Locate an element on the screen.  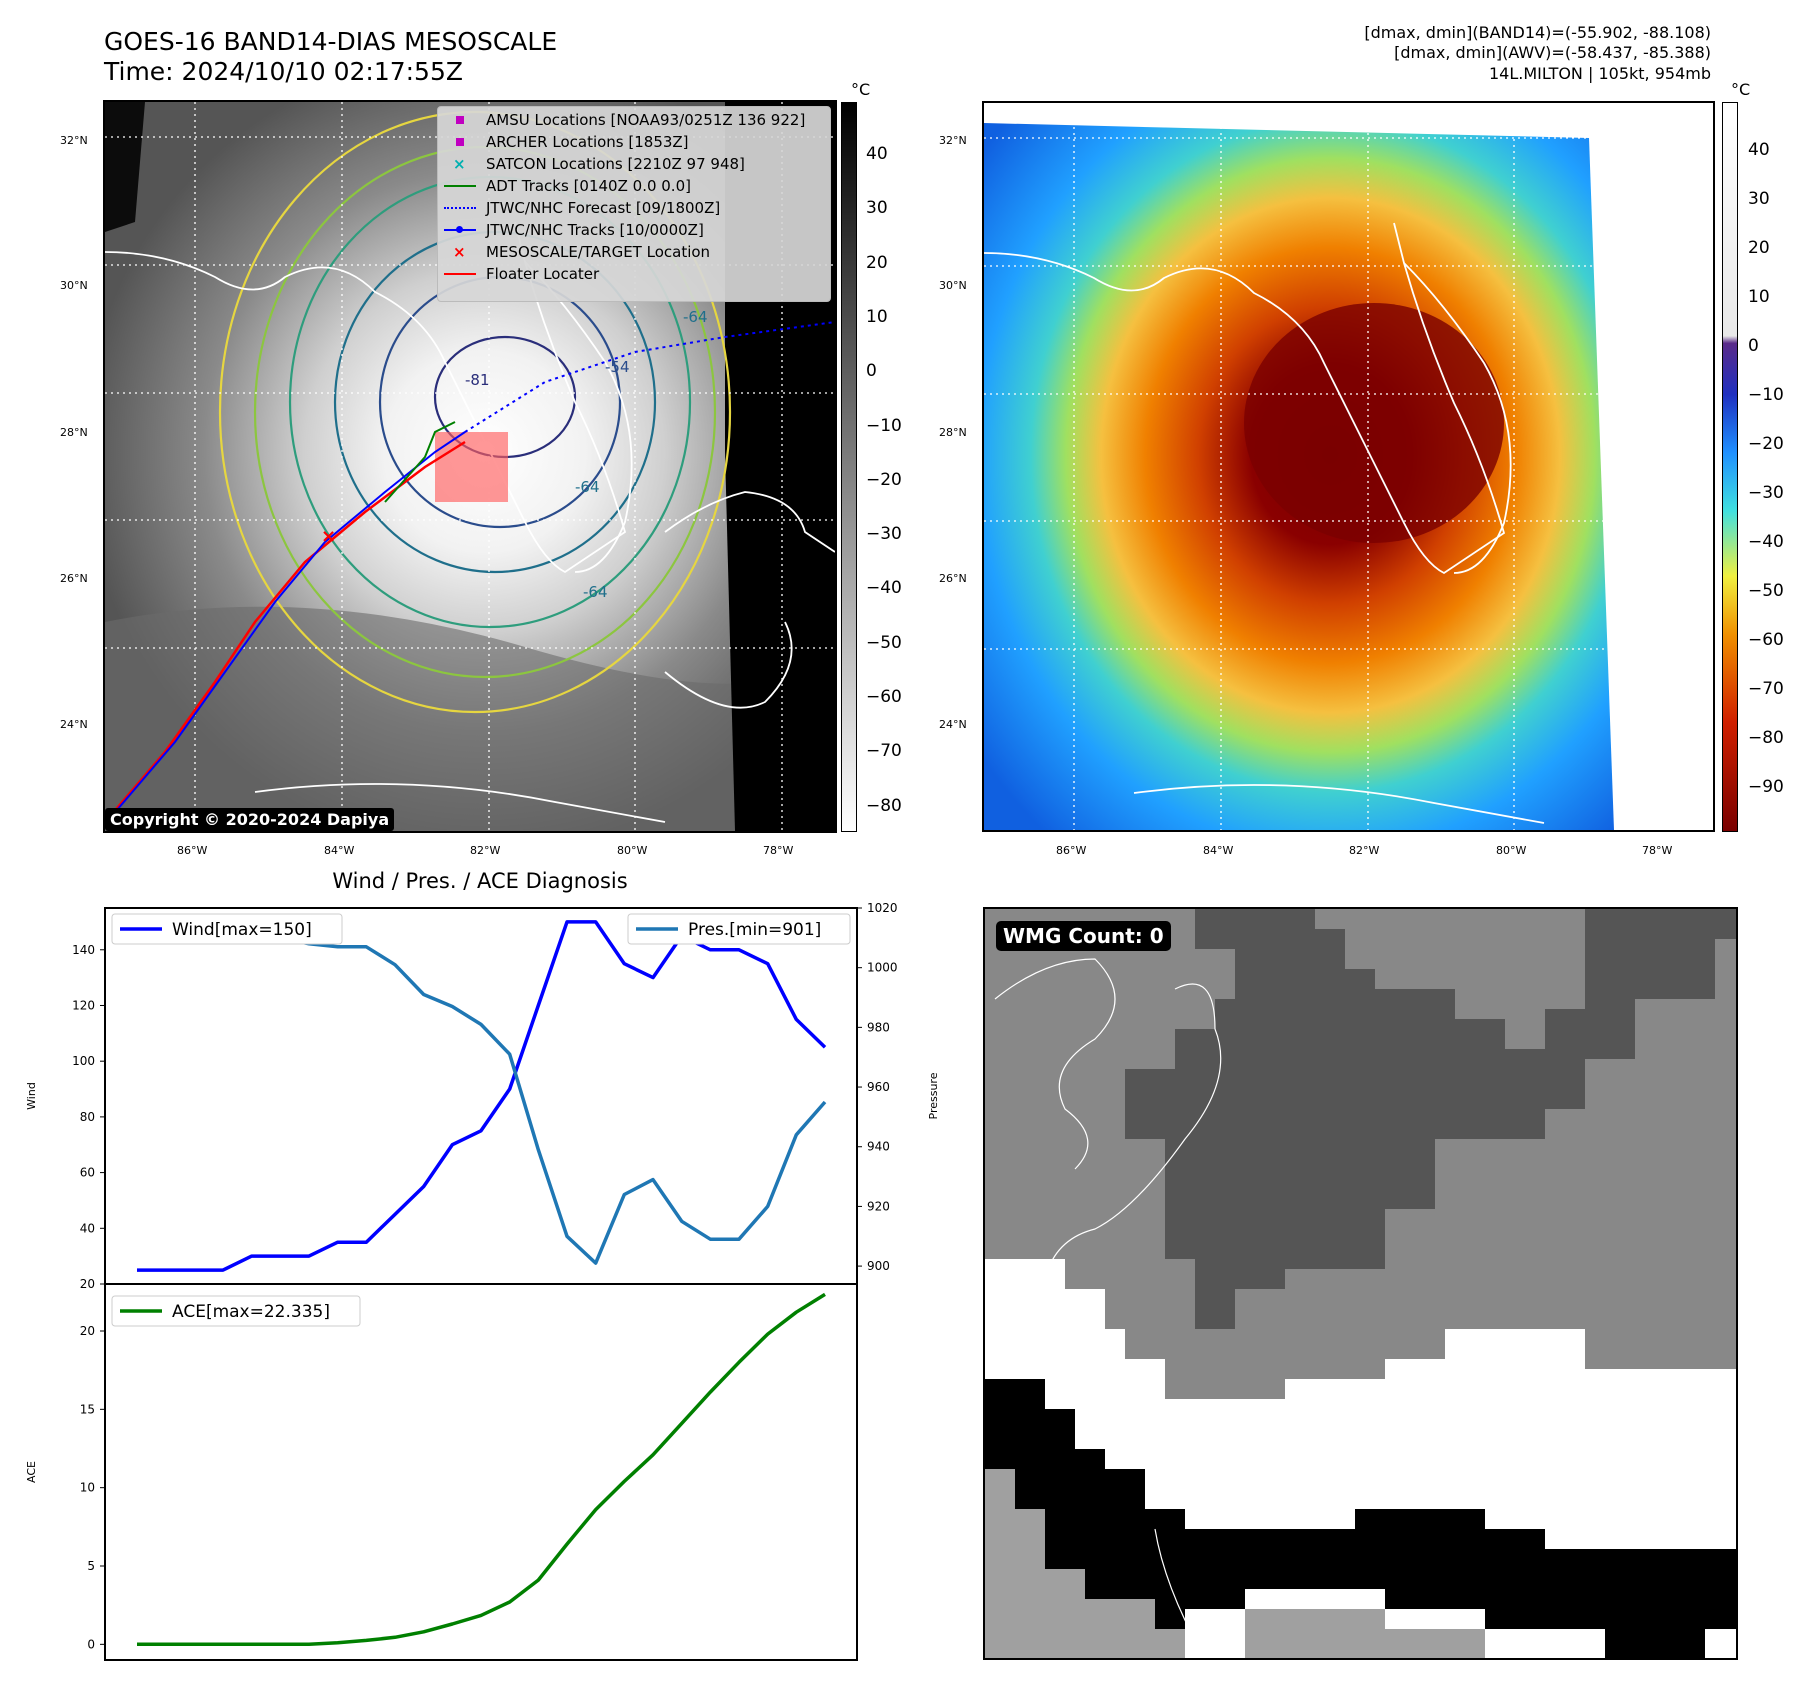
ir-lat-28: 28°N is located at coordinates (74, 432).